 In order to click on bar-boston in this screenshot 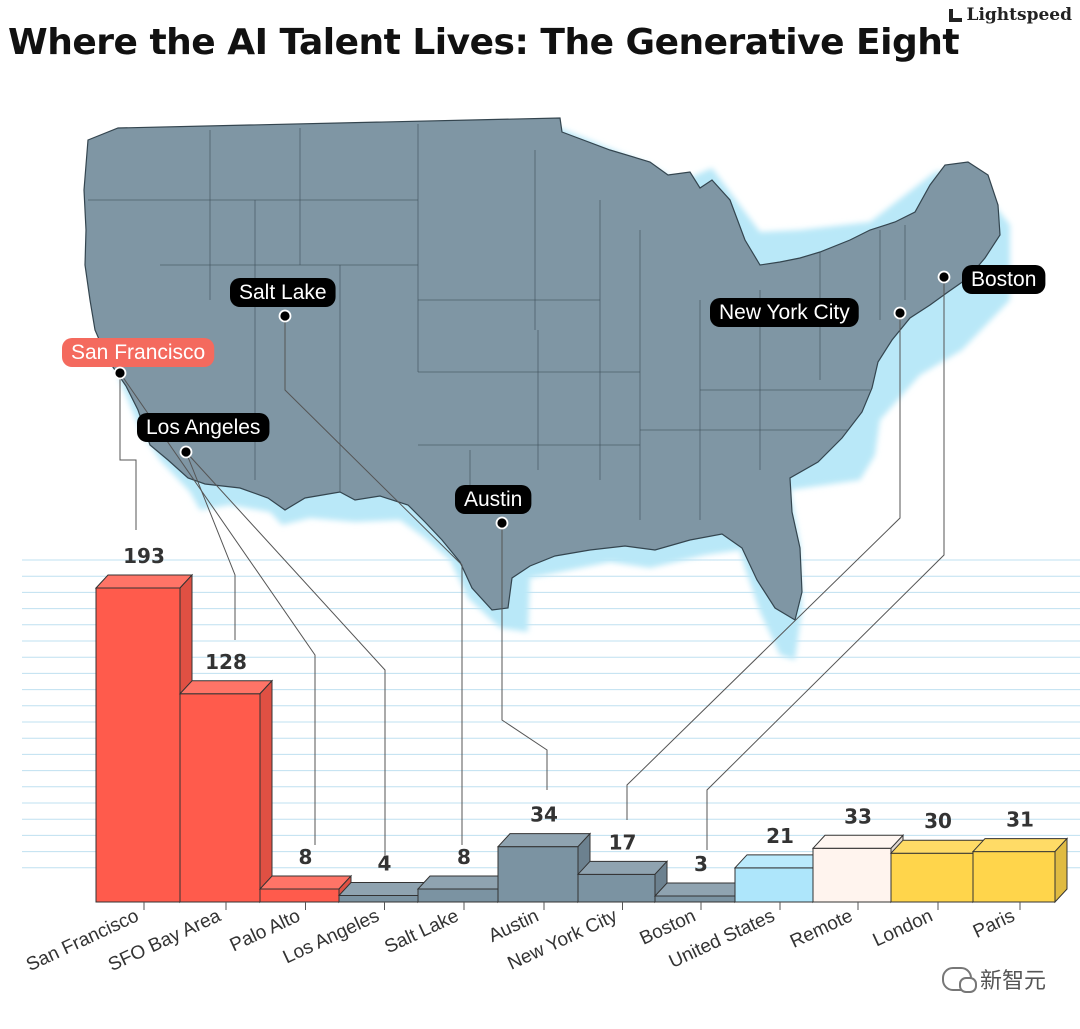, I will do `click(701, 892)`.